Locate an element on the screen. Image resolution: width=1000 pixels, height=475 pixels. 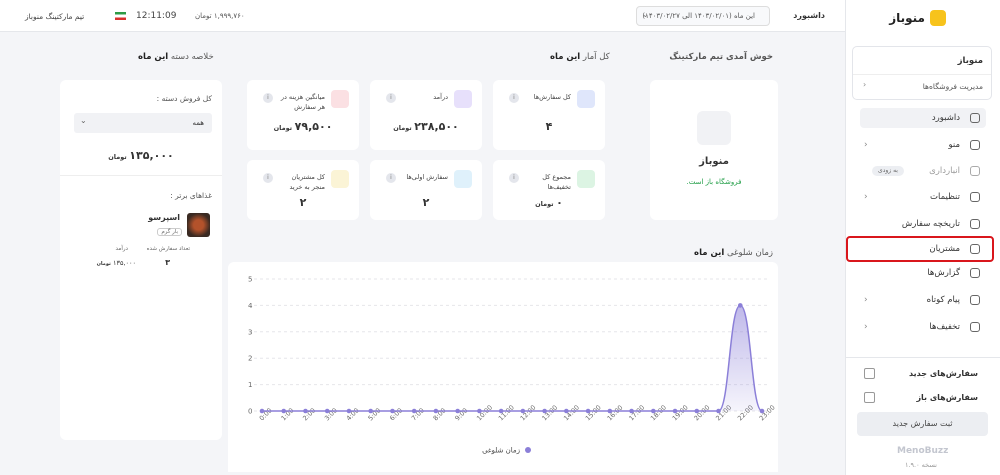
menu-item: منو ‹ is located at coordinates (923, 145).